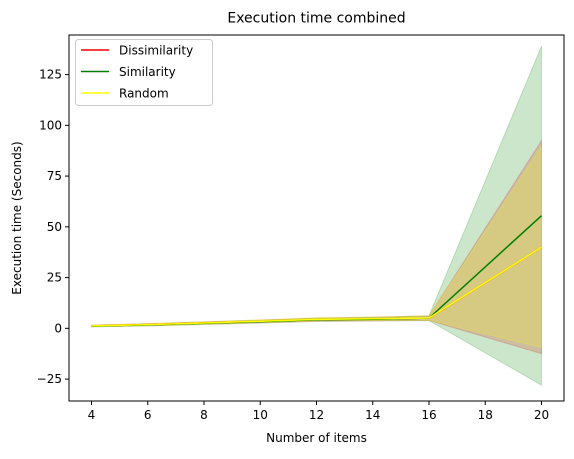 Image resolution: width=574 pixels, height=459 pixels. Describe the element at coordinates (428, 415) in the screenshot. I see `x-tick-label: 16` at that location.